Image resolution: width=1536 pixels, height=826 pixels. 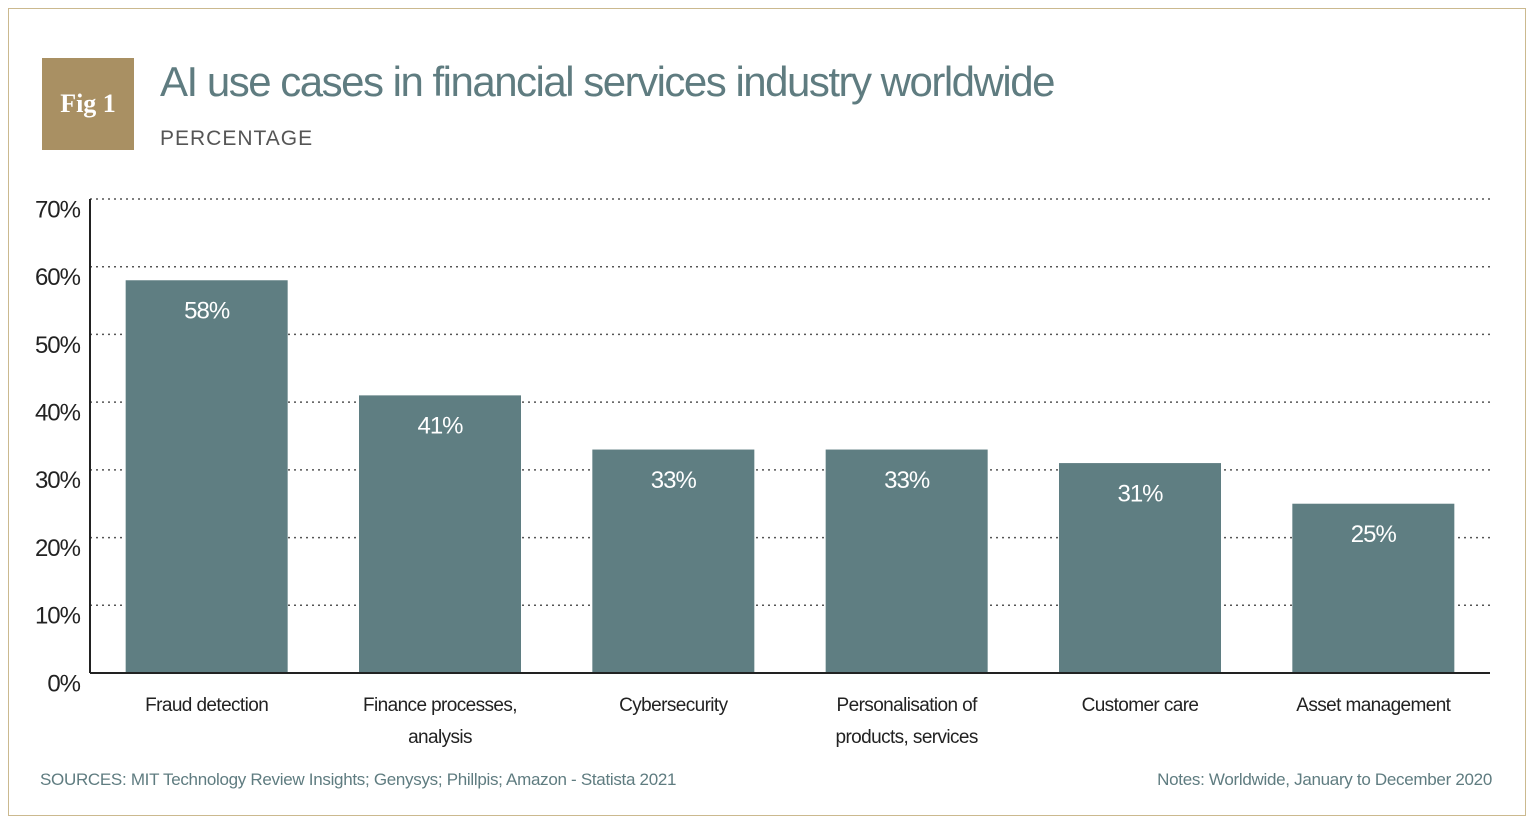 I want to click on value-label: 41%, so click(x=440, y=426).